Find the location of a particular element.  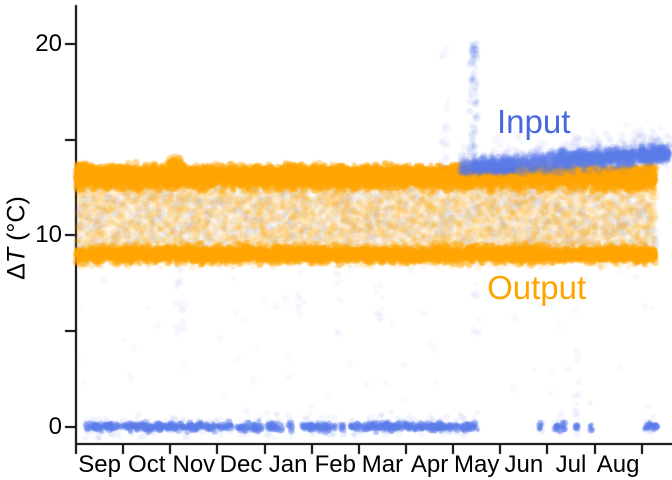

series-label-output: Output is located at coordinates (537, 287).